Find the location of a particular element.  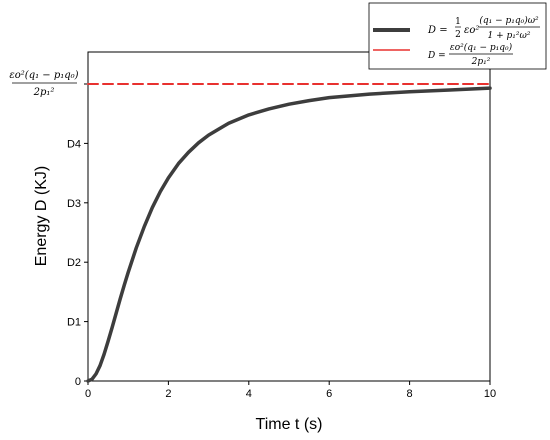

y-axis-ticks: 0 D1 D2 D3 D4 is located at coordinates (77, 235).